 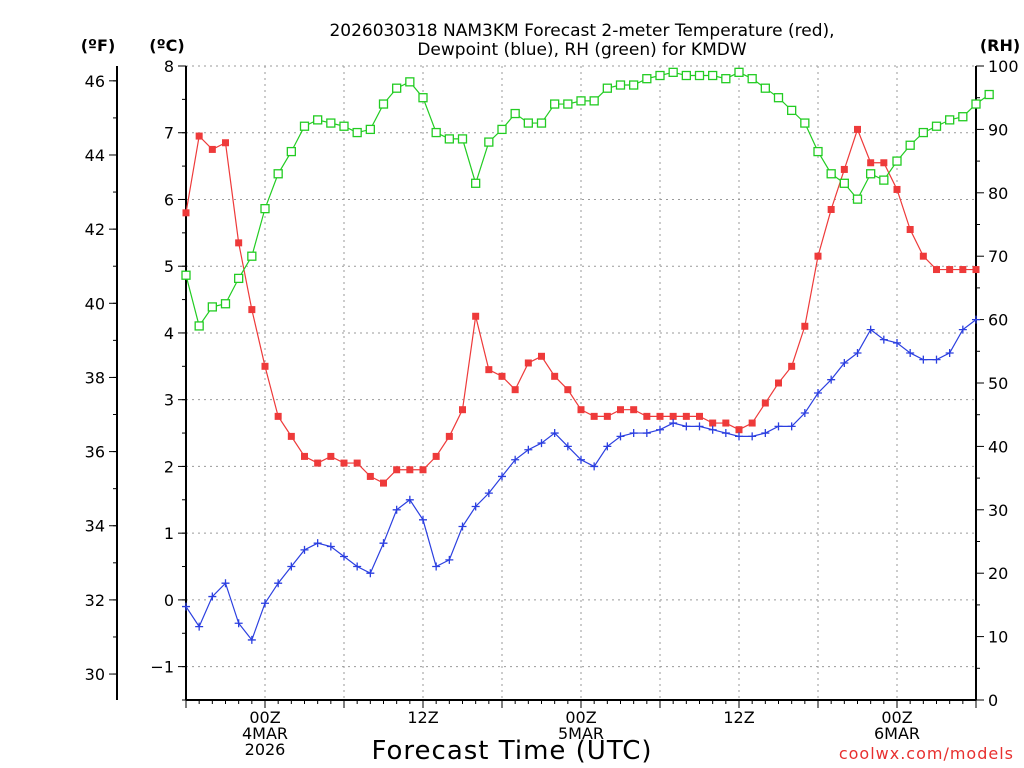 I want to click on rh-tick-label: 0, so click(x=993, y=700).